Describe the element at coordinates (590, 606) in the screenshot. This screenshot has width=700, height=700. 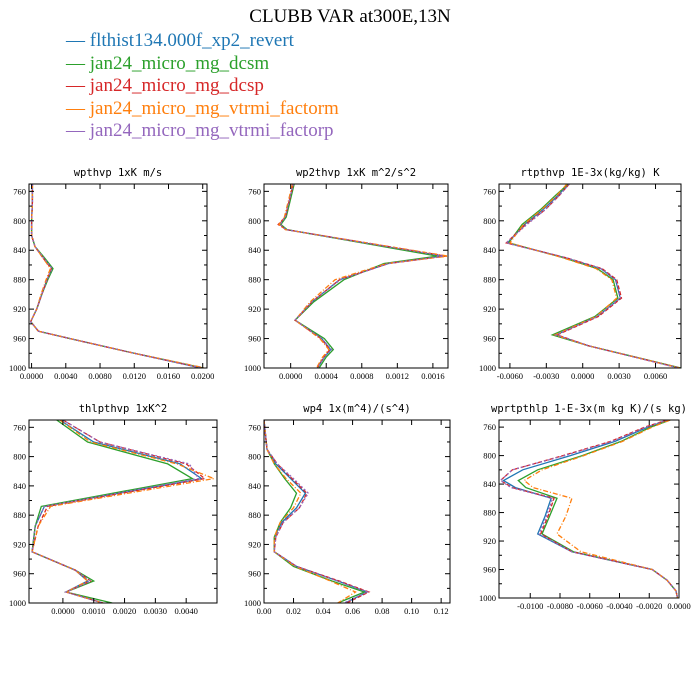
I see `x-tick-label: -0.0060` at that location.